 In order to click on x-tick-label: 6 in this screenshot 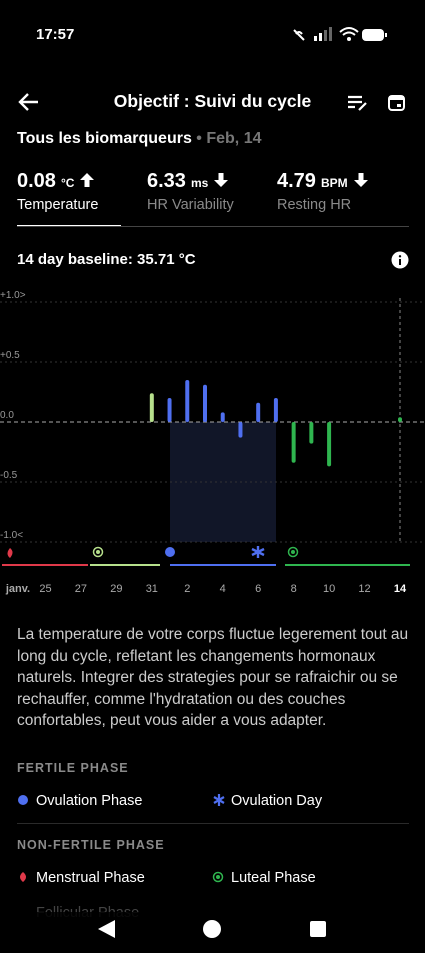, I will do `click(258, 589)`.